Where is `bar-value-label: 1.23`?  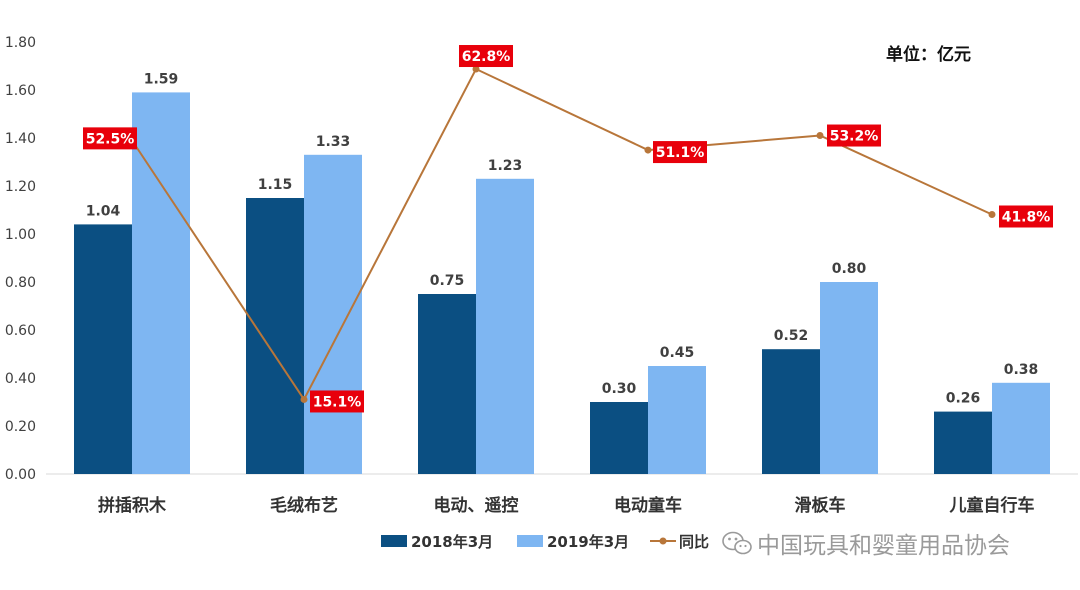
bar-value-label: 1.23 is located at coordinates (505, 166).